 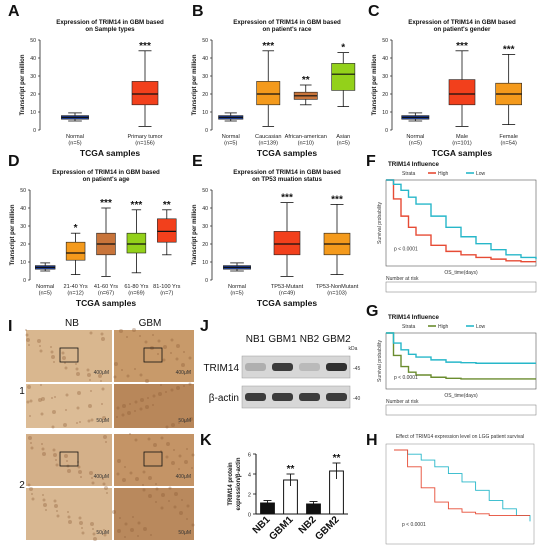 What do you see at coordinates (206, 131) in the screenshot?
I see `y-tick-label: 0` at bounding box center [206, 131].